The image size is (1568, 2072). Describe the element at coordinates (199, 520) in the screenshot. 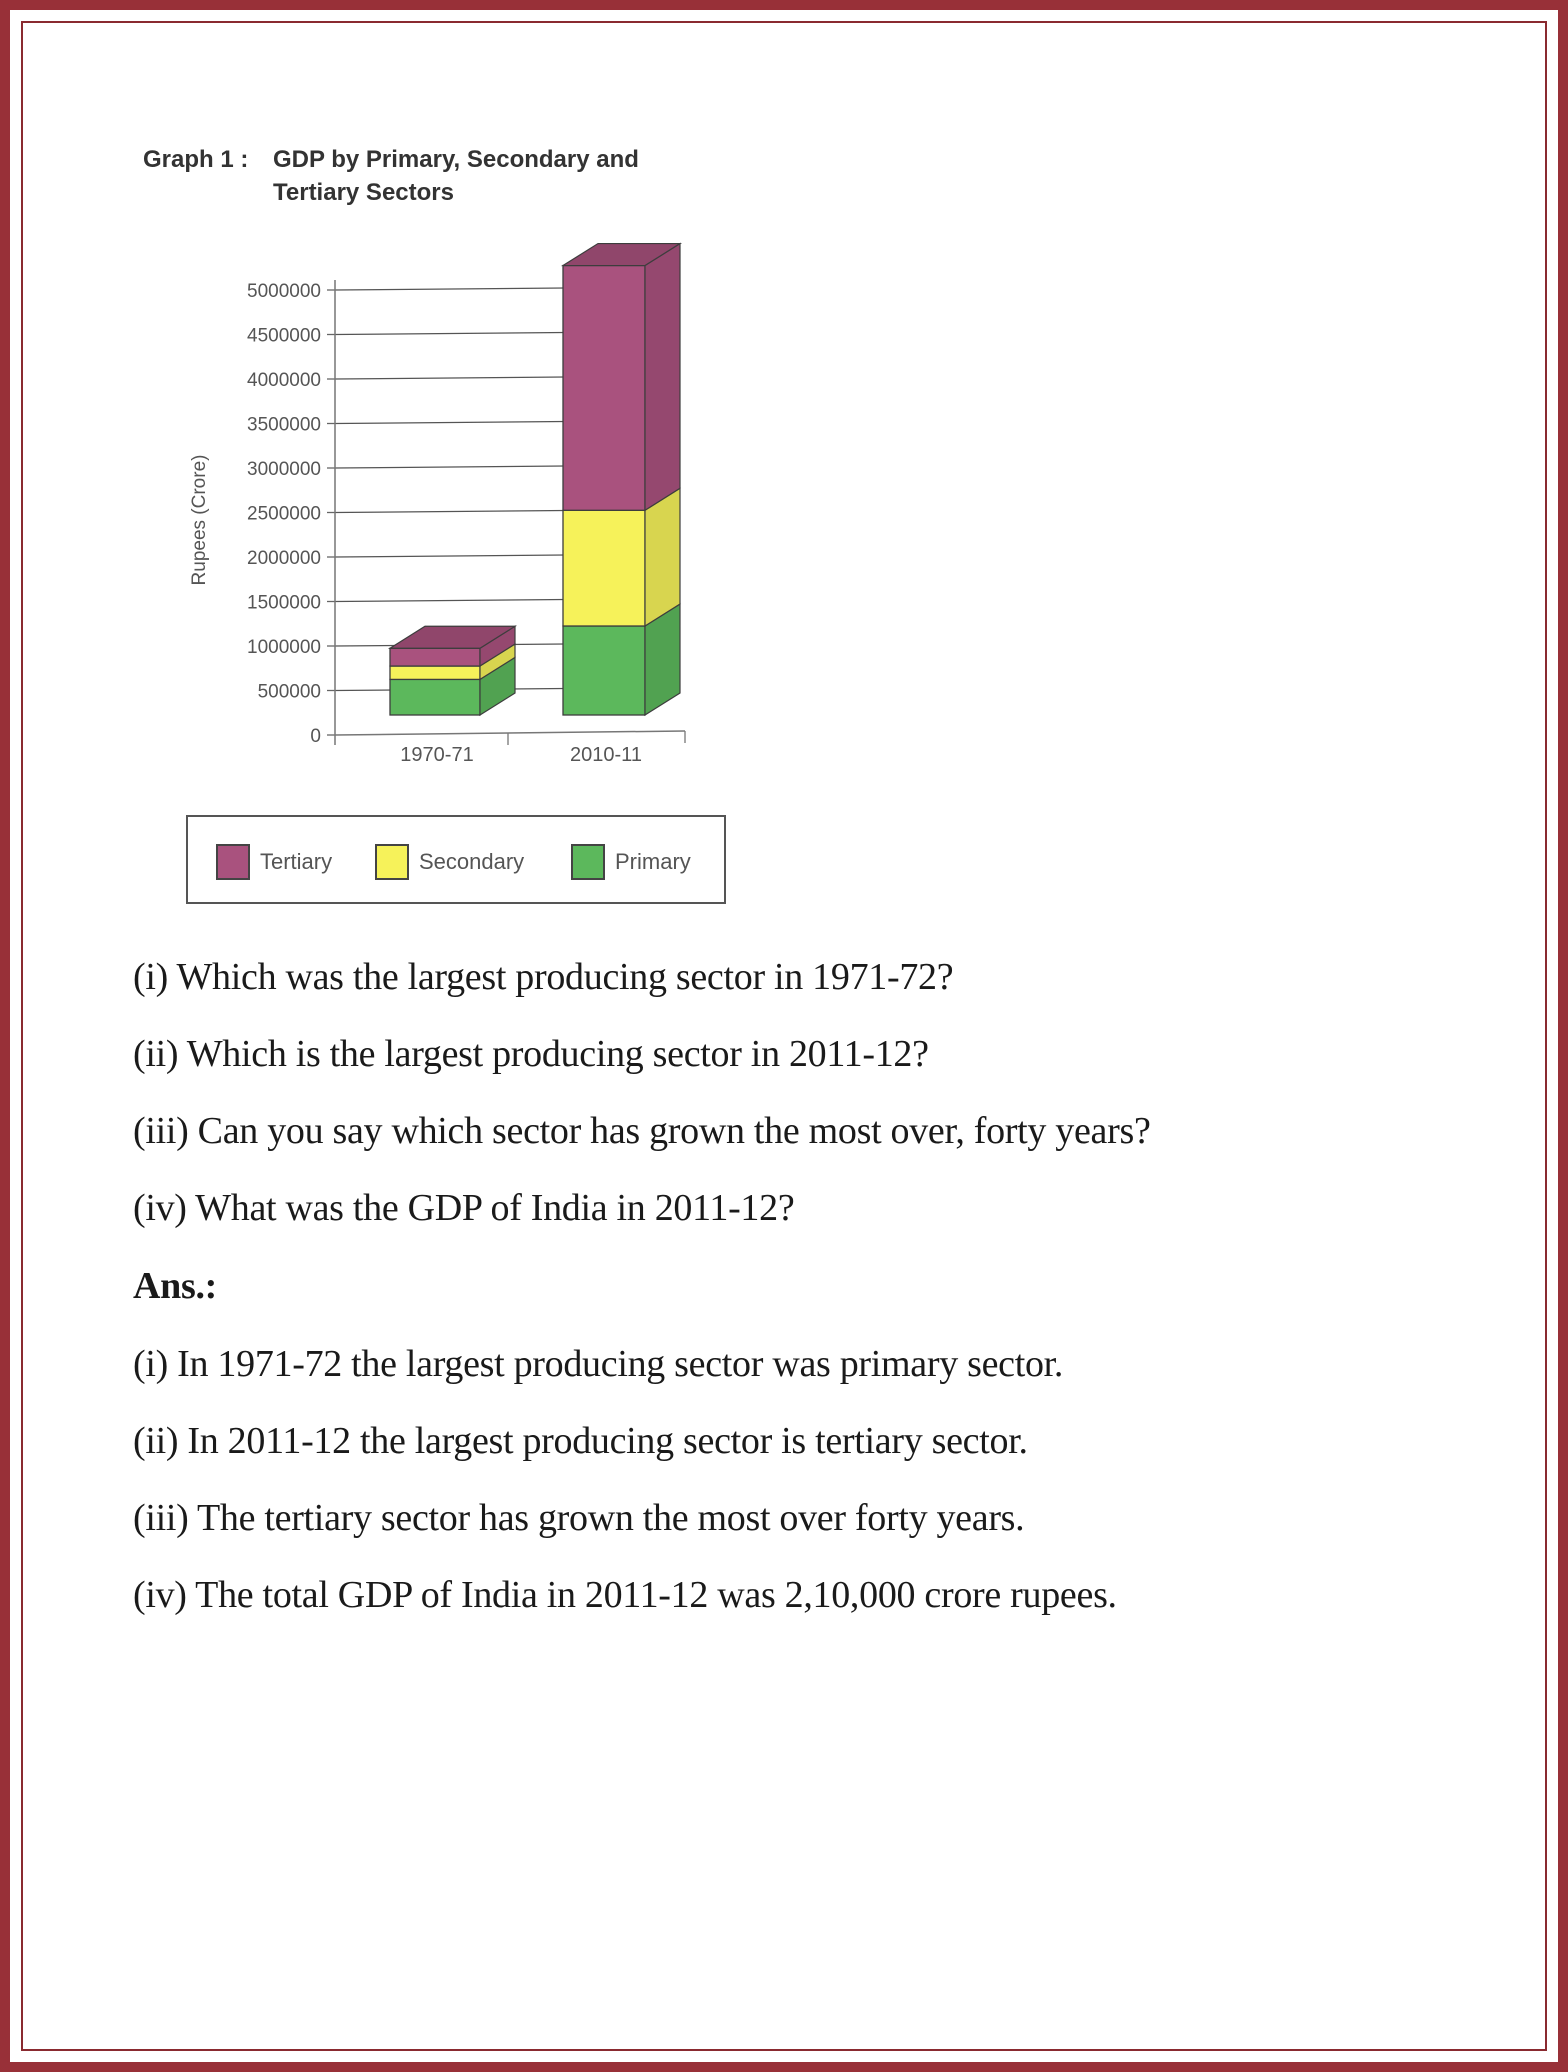

I see `y-axis-label: Rupees (Crore)` at that location.